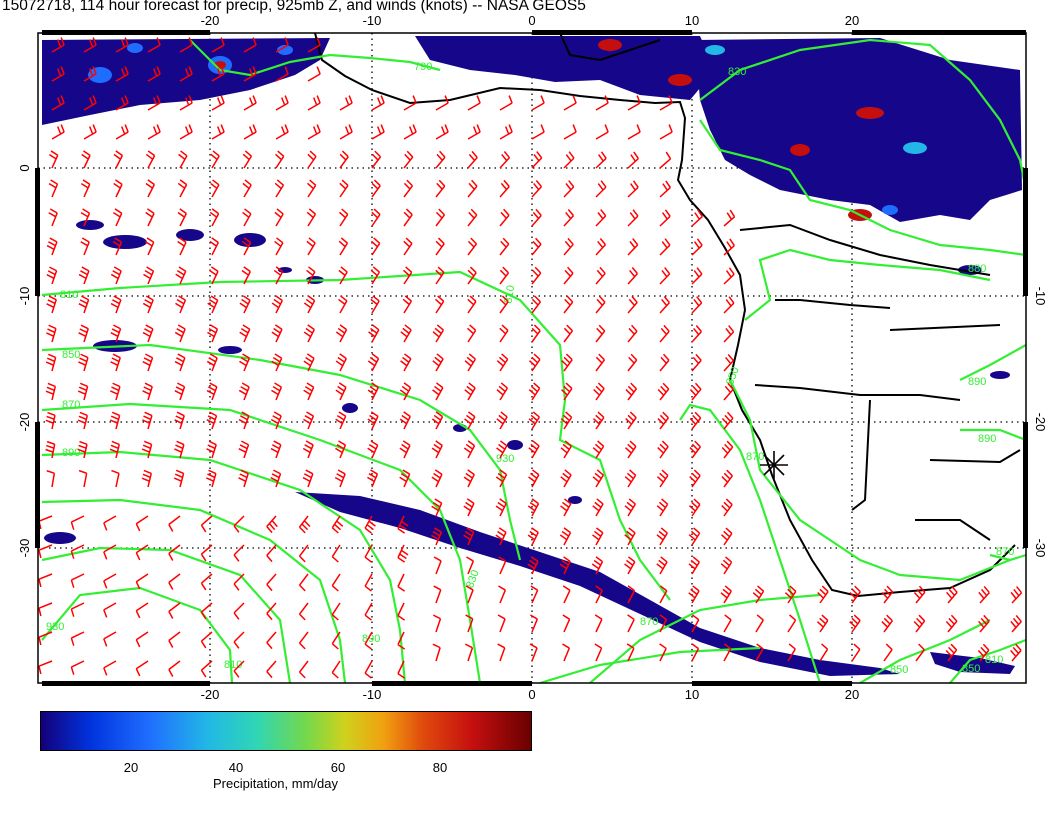 The height and width of the screenshot is (816, 1056). What do you see at coordinates (71, 355) in the screenshot?
I see `contour-label: 850` at bounding box center [71, 355].